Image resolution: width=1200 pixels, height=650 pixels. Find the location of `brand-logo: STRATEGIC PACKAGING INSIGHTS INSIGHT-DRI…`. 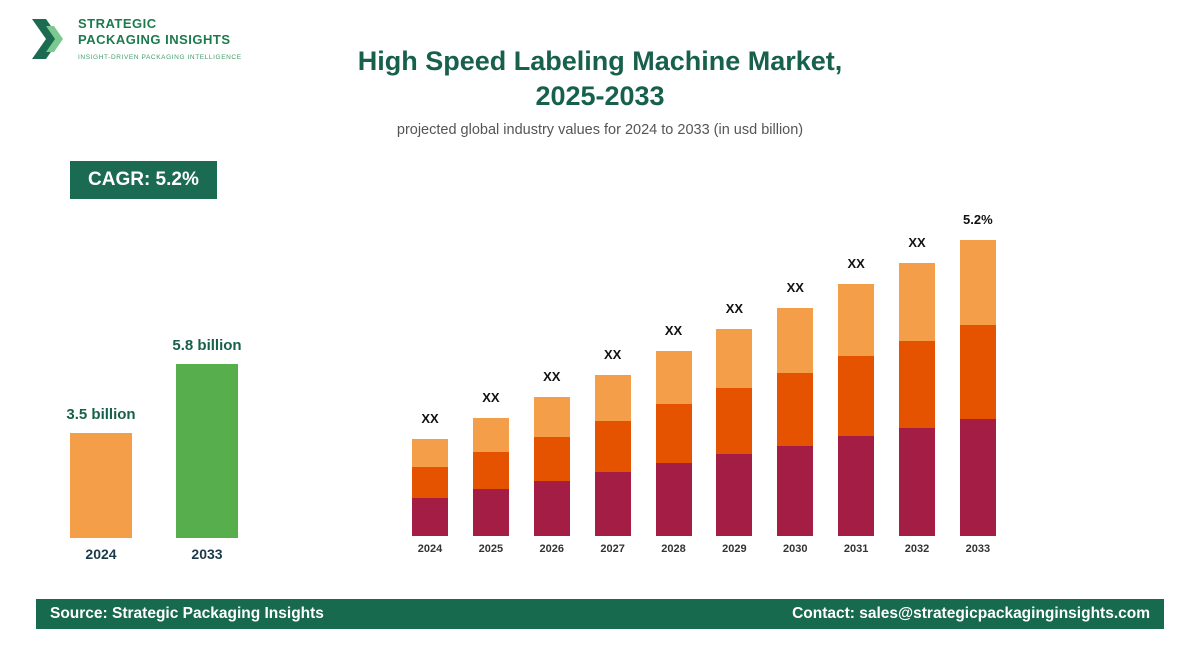

brand-logo: STRATEGIC PACKAGING INSIGHTS INSIGHT-DRI… is located at coordinates (136, 39).